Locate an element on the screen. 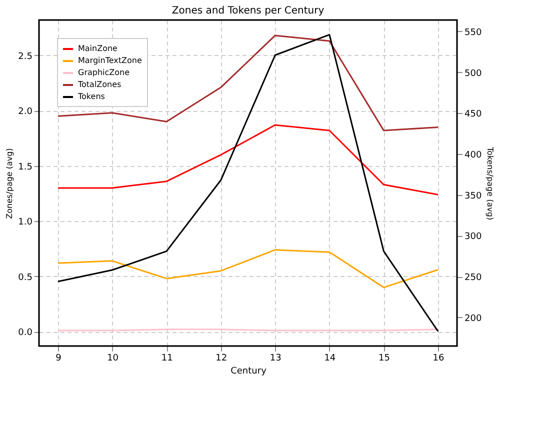  x-tick-label: 16 is located at coordinates (438, 359).